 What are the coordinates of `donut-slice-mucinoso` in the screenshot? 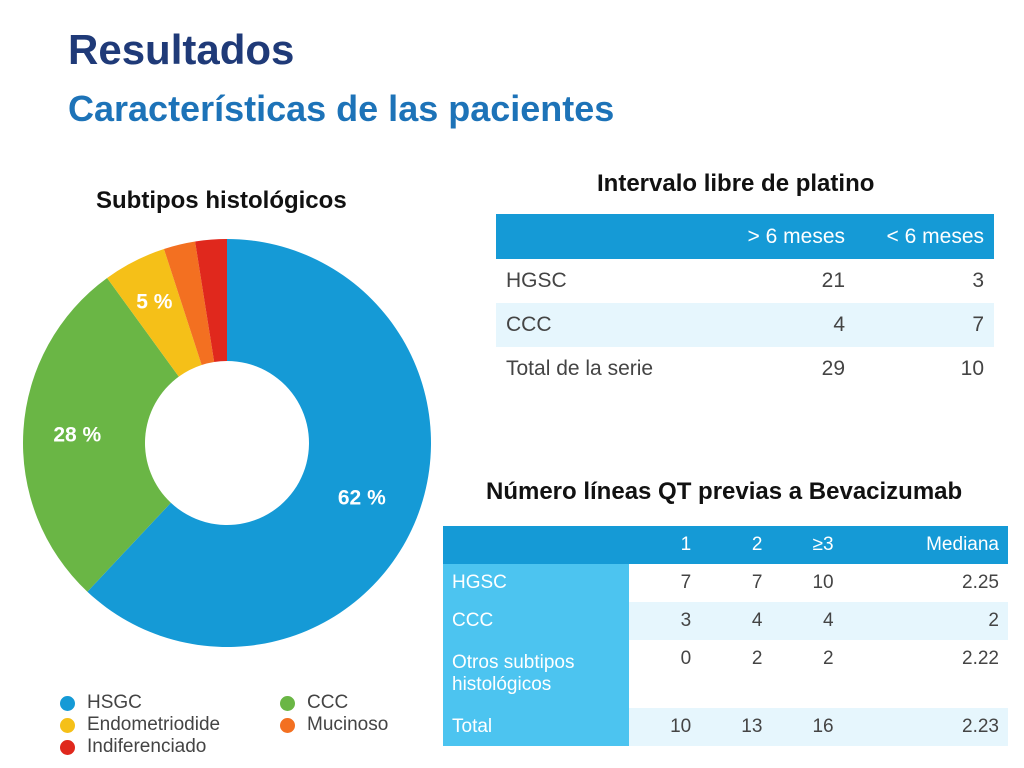 It's located at (189, 303).